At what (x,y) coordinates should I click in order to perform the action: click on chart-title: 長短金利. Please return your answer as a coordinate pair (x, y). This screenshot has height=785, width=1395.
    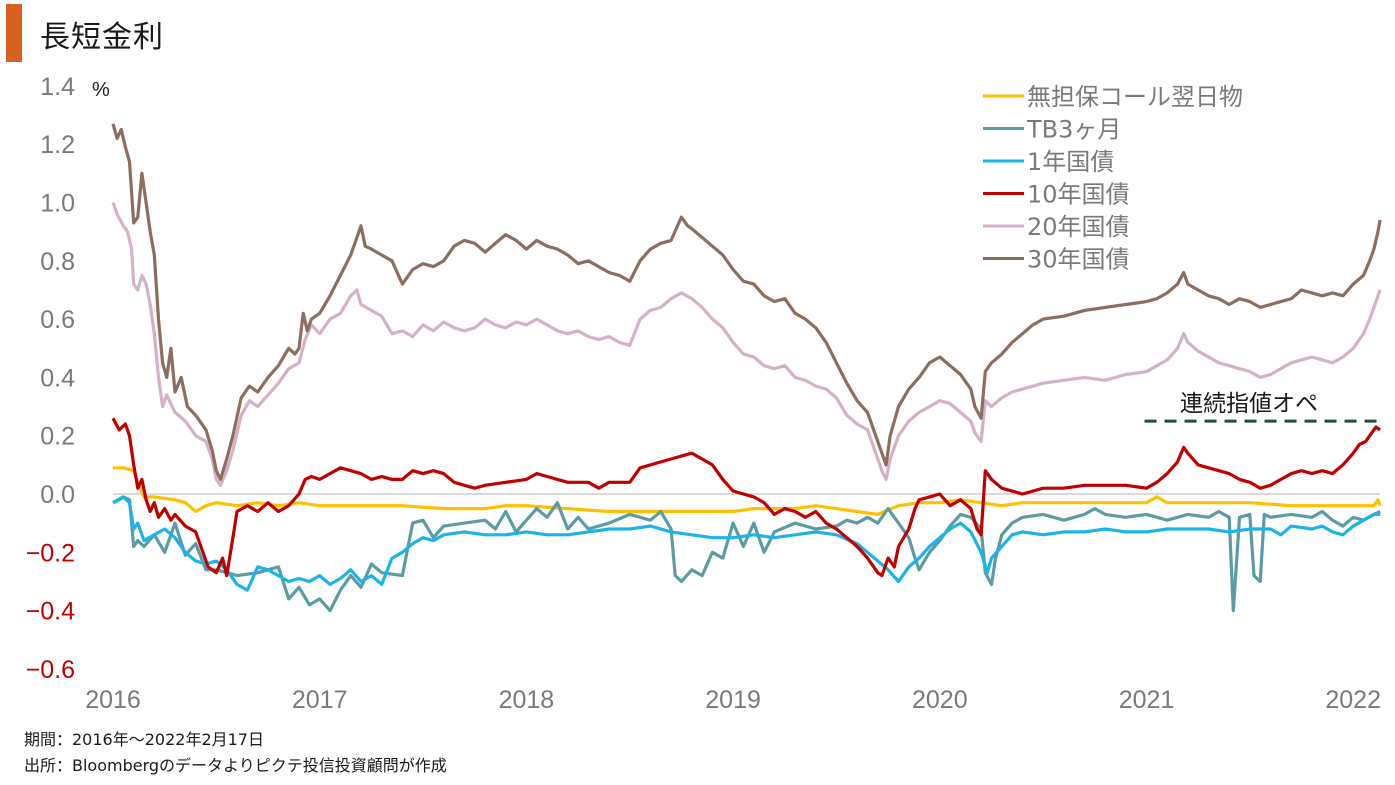
    Looking at the image, I should click on (102, 37).